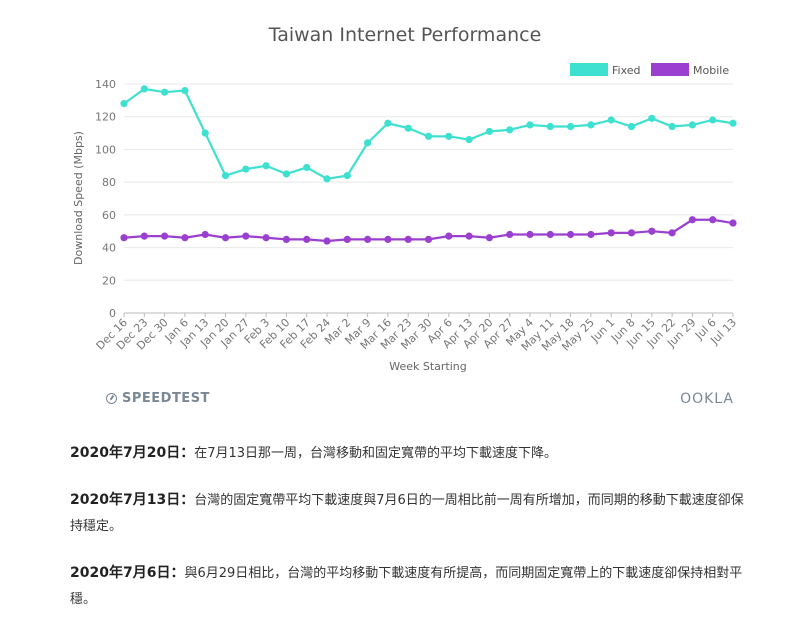 Image resolution: width=800 pixels, height=633 pixels. I want to click on y-tick-label: 0, so click(112, 313).